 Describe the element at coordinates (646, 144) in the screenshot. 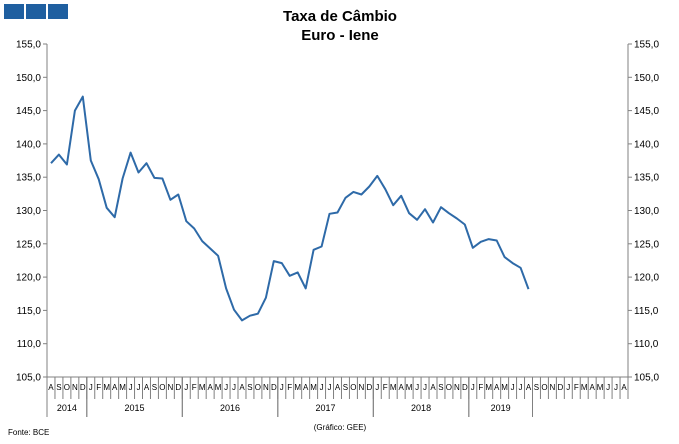

I see `y-tick-label-right: 140,0` at that location.